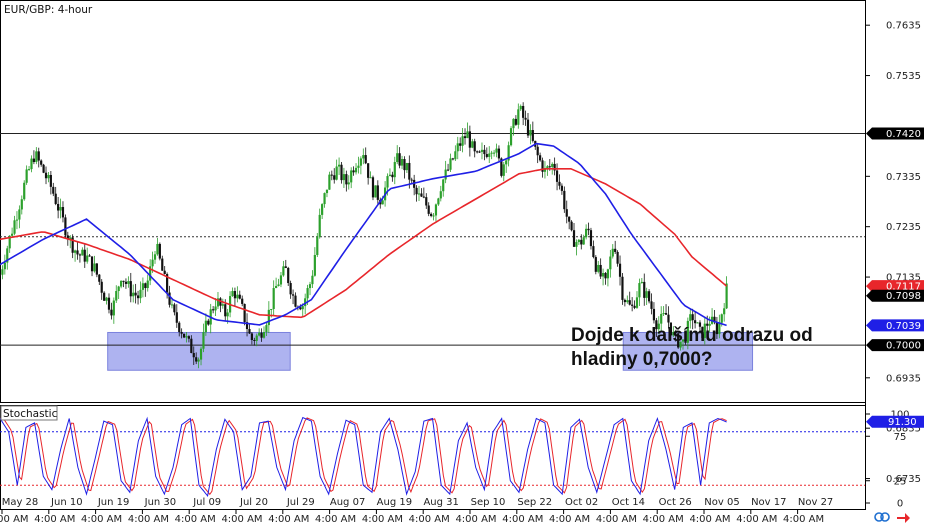  I want to click on time-date-label-1: Jun 10, so click(66, 502).